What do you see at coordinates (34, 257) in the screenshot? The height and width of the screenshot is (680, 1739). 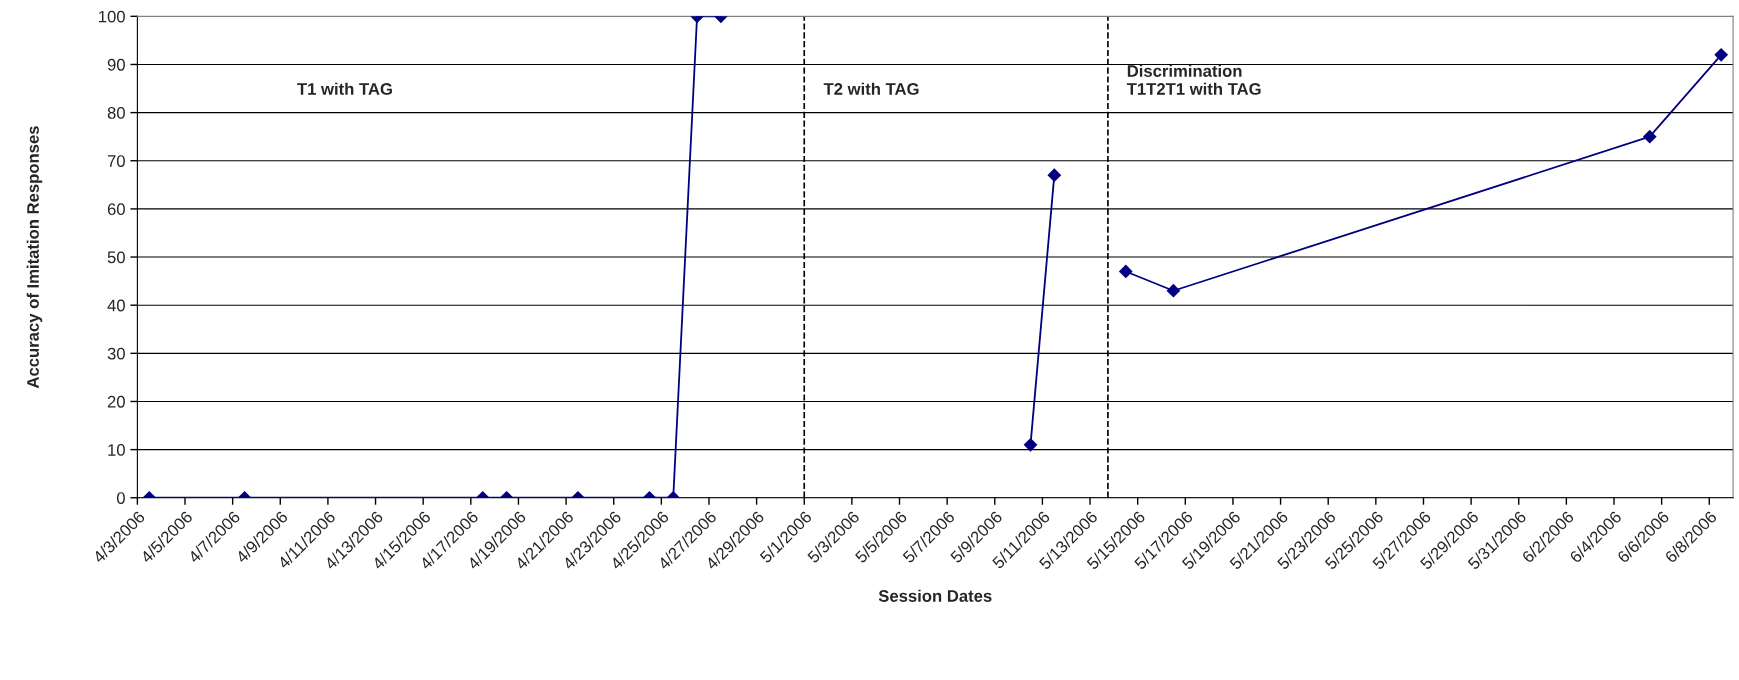 I see `y-axis-title: Accuracy of Imitation Responses` at bounding box center [34, 257].